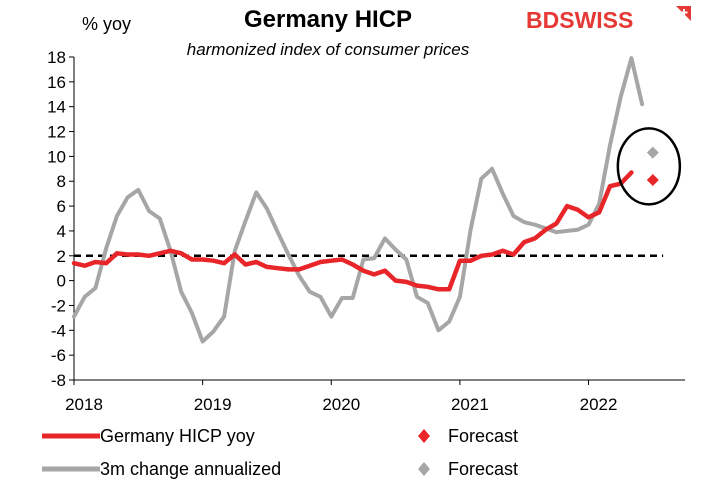  I want to click on y-tick-label: 8, so click(61, 181).